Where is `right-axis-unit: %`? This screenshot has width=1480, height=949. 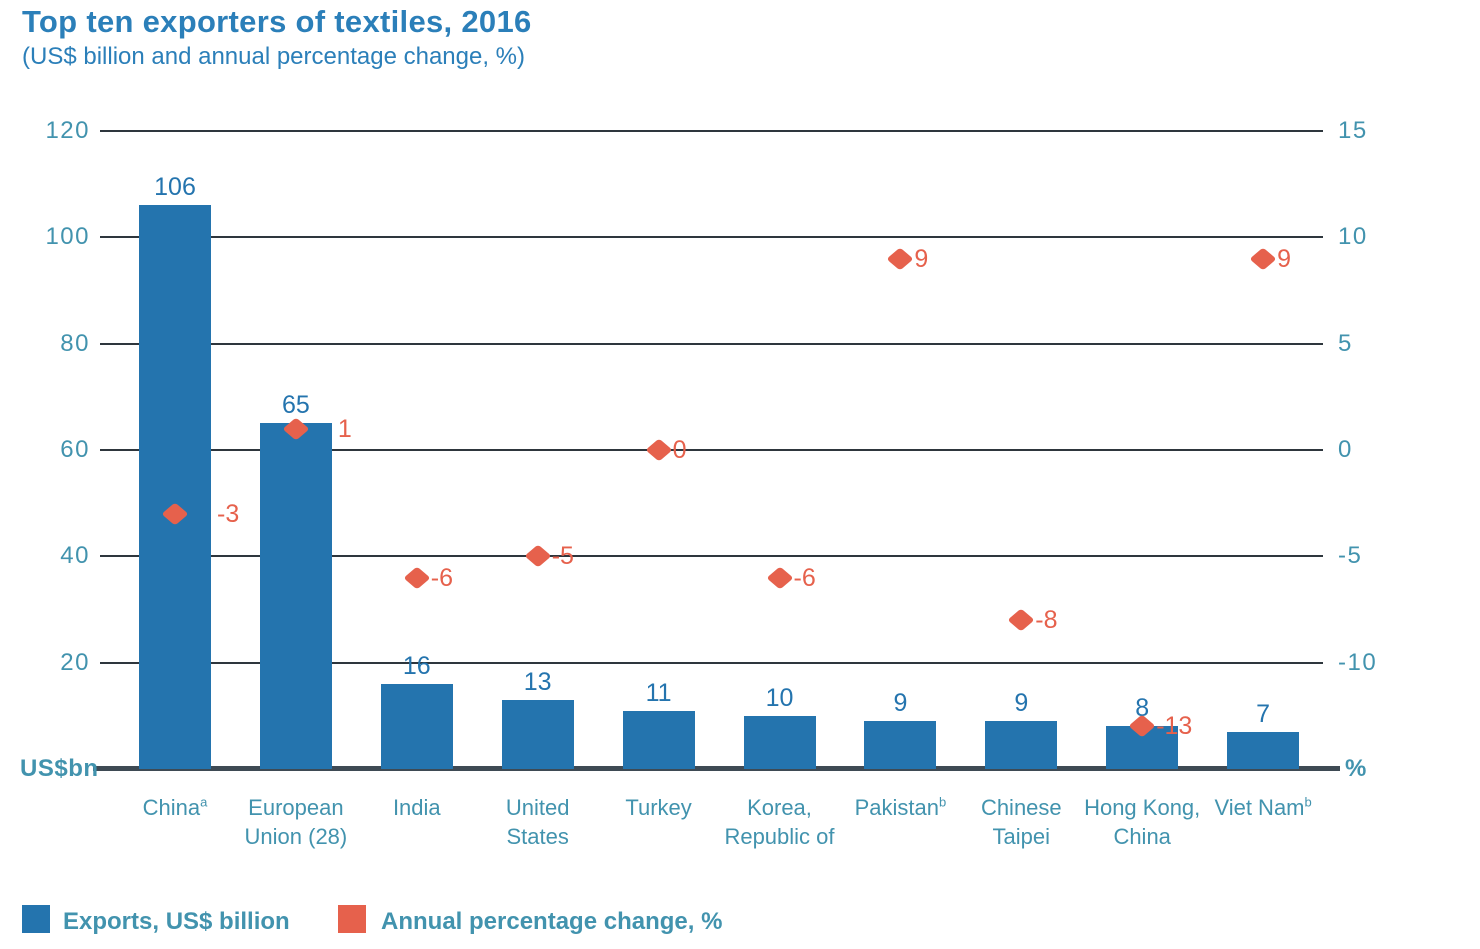
right-axis-unit: % is located at coordinates (1356, 768).